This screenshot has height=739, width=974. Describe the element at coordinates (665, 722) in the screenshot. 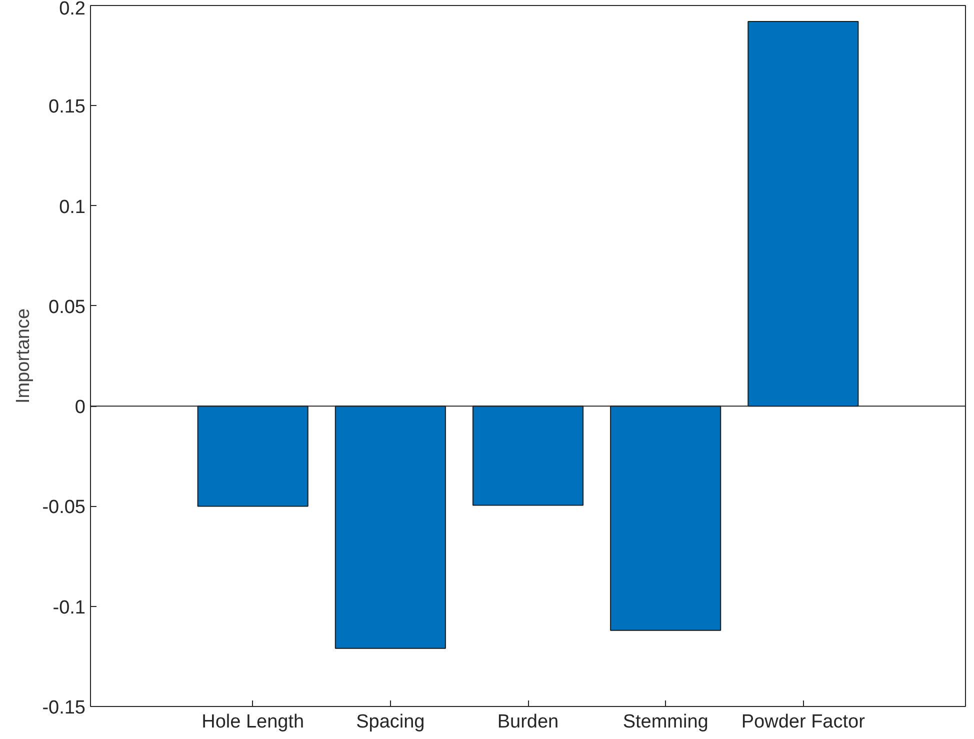

I see `x-tick-label: Stemming` at that location.